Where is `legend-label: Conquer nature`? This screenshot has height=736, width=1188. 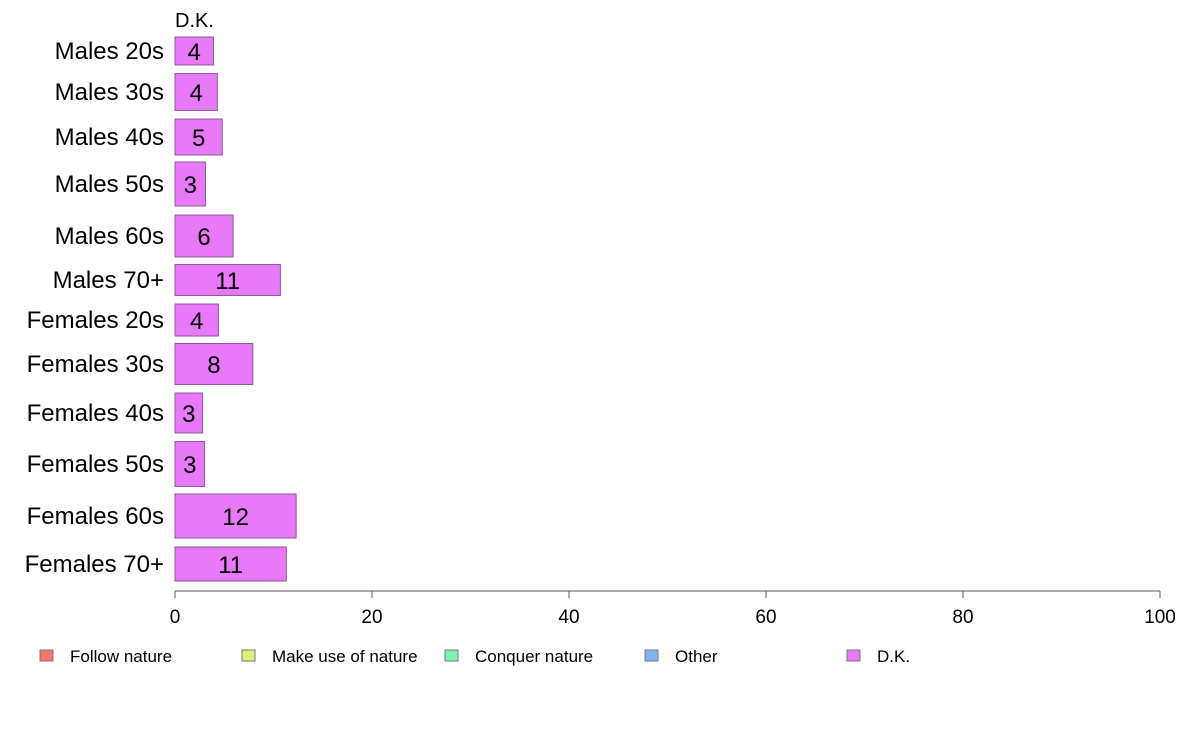 legend-label: Conquer nature is located at coordinates (534, 656).